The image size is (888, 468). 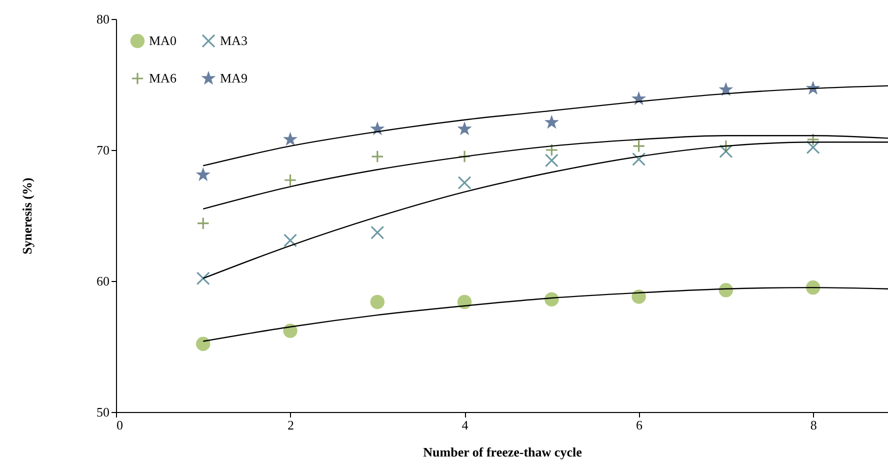 I want to click on y-tick-label: 50, so click(x=103, y=412).